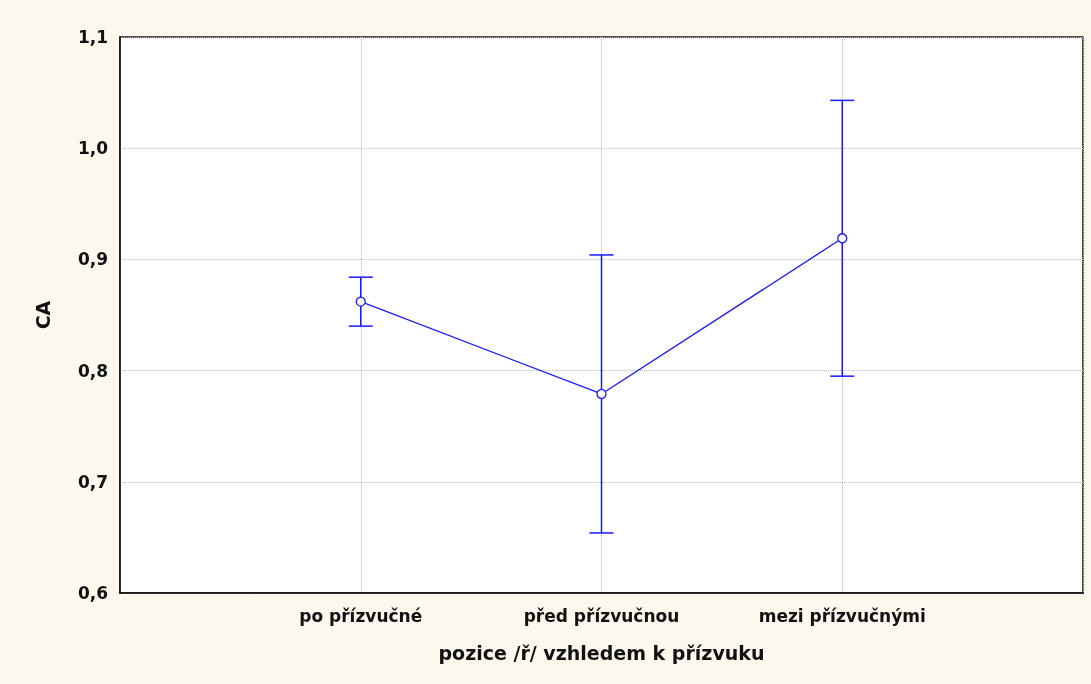 This screenshot has width=1091, height=684. I want to click on y-axis-title: CA, so click(42, 315).